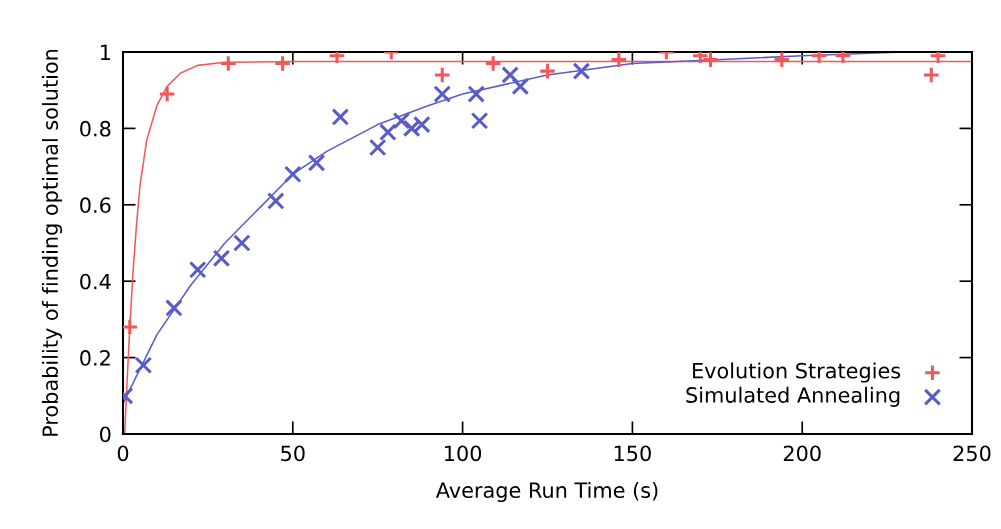  Describe the element at coordinates (293, 453) in the screenshot. I see `x-tick-label: 50` at that location.